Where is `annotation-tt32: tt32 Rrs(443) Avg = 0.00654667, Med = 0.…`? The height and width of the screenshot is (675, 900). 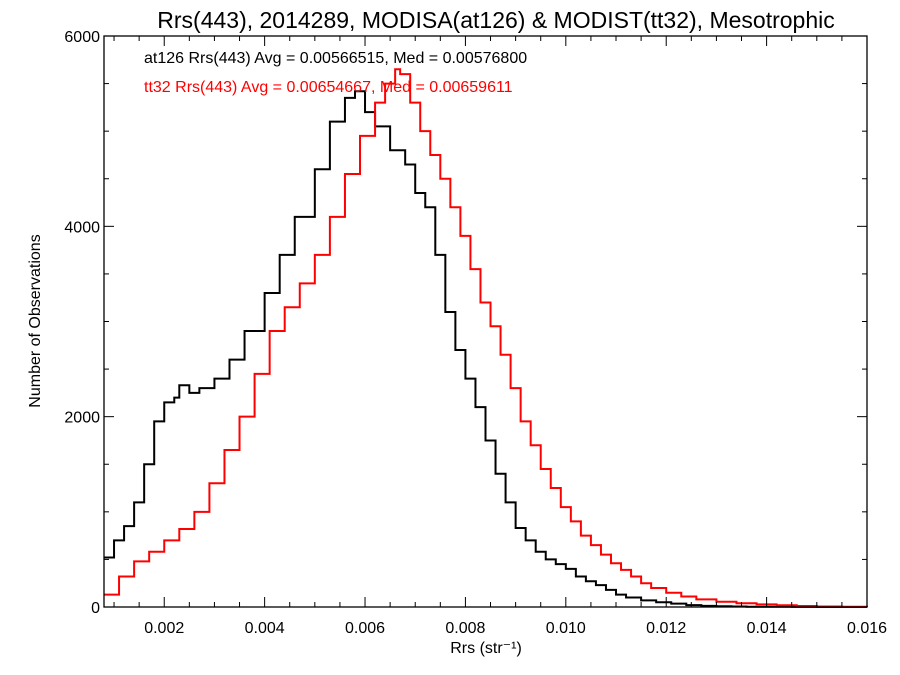 annotation-tt32: tt32 Rrs(443) Avg = 0.00654667, Med = 0.… is located at coordinates (328, 87).